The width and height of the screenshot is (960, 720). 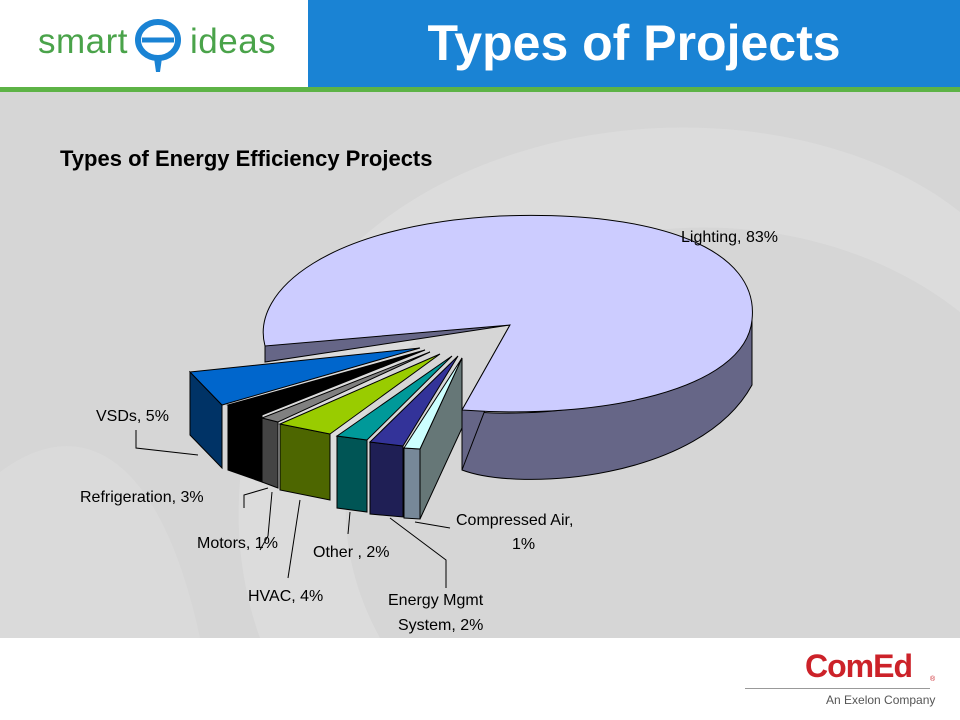 I want to click on label-compressed-line2: 1%, so click(x=523, y=544).